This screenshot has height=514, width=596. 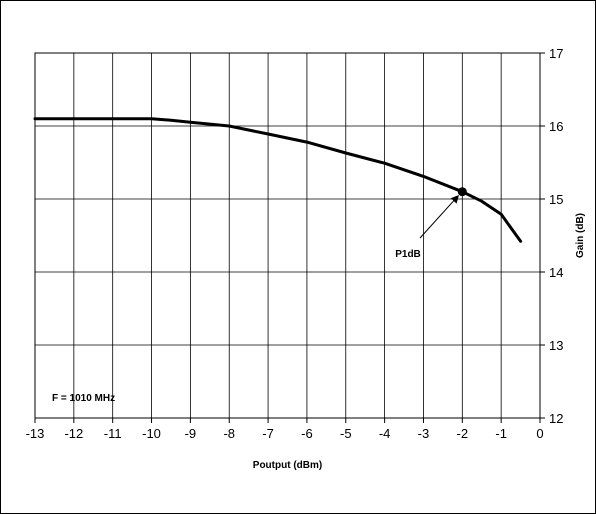 I want to click on y-axis-title: Gain (dB), so click(x=580, y=235).